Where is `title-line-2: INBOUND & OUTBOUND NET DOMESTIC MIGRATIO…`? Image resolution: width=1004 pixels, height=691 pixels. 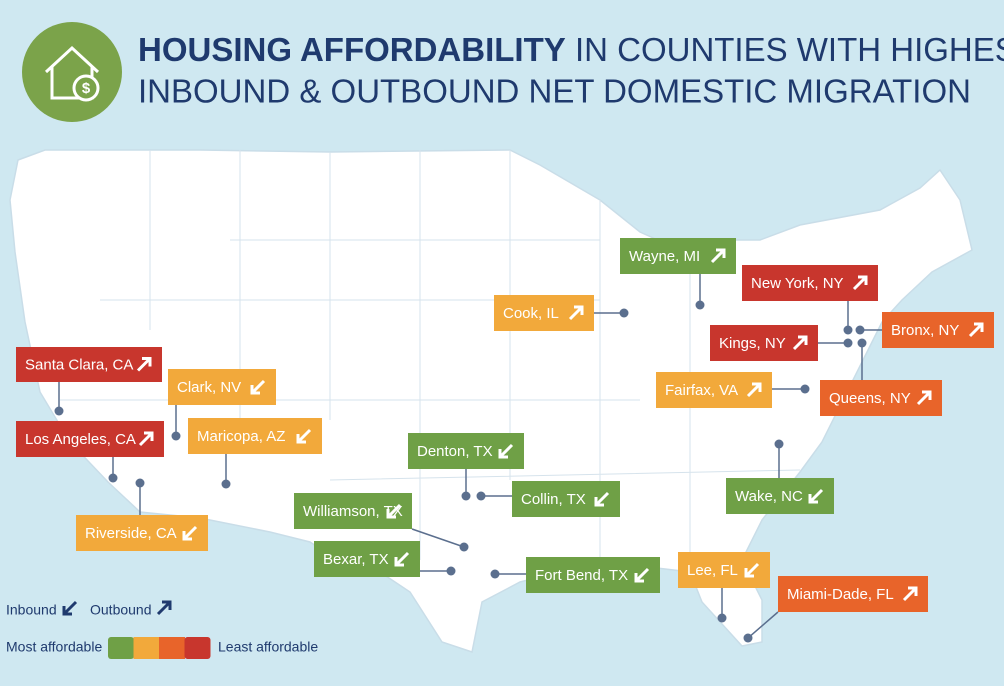 title-line-2: INBOUND & OUTBOUND NET DOMESTIC MIGRATIO… is located at coordinates (554, 91).